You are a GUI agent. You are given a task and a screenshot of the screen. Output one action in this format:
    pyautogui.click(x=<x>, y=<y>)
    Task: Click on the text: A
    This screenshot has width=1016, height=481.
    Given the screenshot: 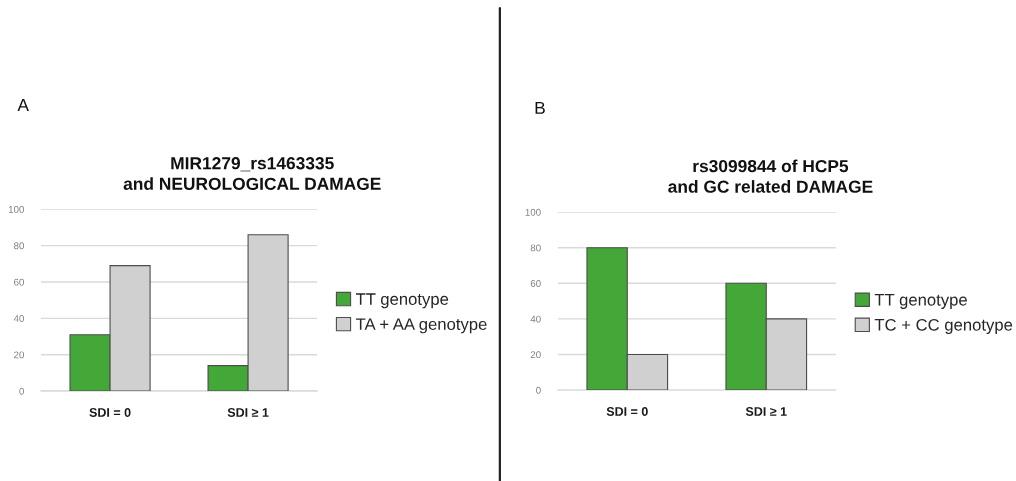 What is the action you would take?
    pyautogui.click(x=23, y=105)
    